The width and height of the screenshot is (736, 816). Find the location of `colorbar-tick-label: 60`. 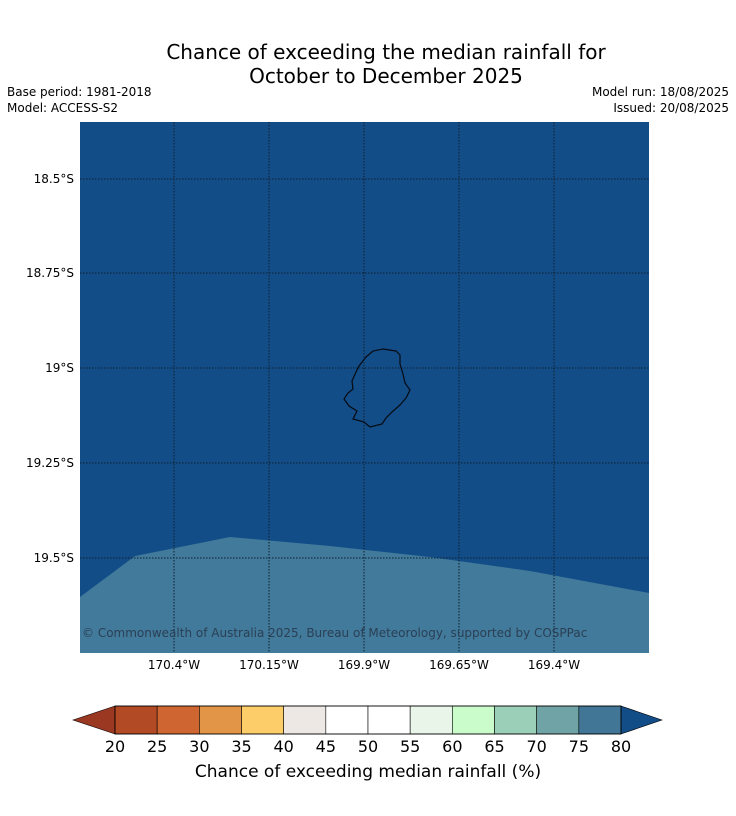

colorbar-tick-label: 60 is located at coordinates (452, 746).